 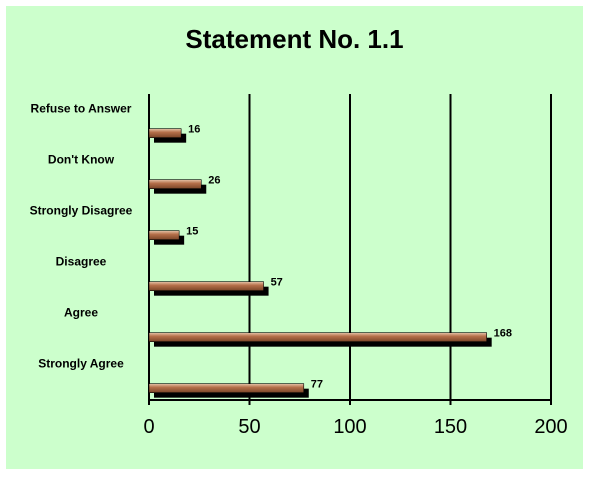 I want to click on chart-title: Statement No. 1.1, so click(x=294, y=39).